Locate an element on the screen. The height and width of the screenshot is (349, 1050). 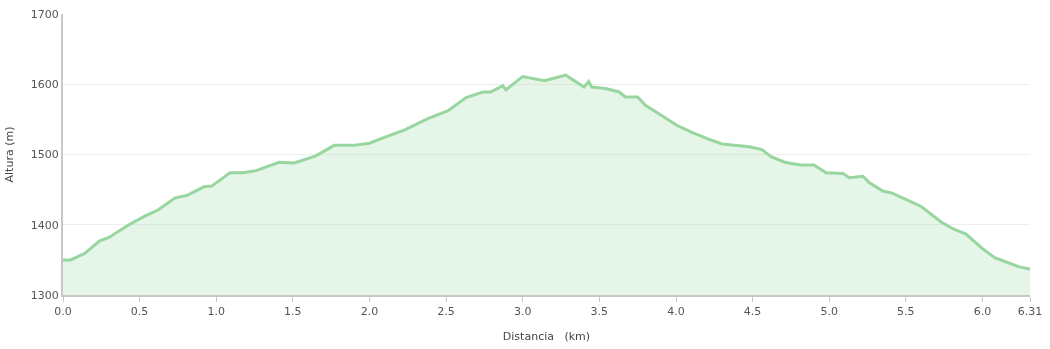
x-tick-label: 2.0 is located at coordinates (369, 312).